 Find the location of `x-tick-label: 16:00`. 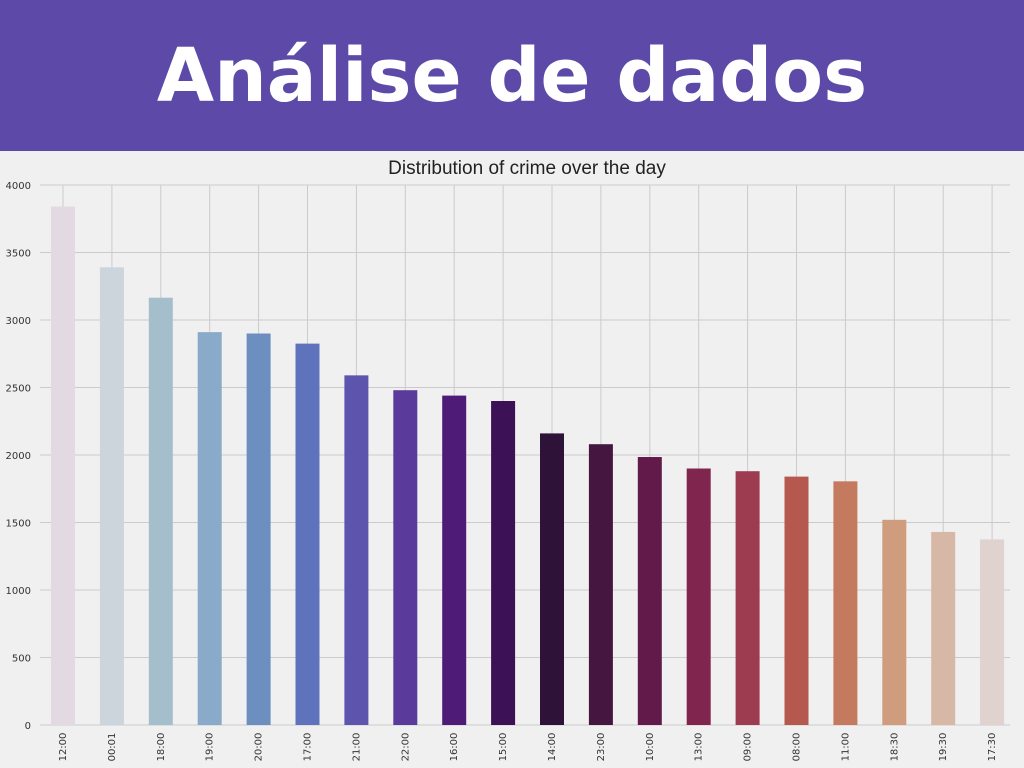

x-tick-label: 16:00 is located at coordinates (454, 747).